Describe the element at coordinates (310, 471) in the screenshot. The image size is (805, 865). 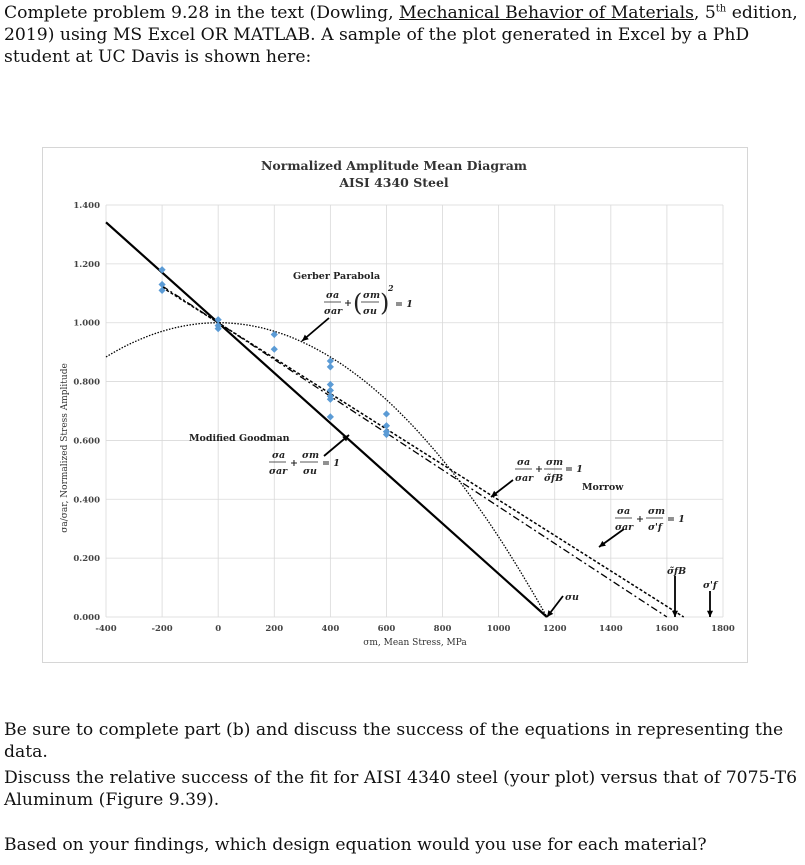
I see `goodman-eq-su: σu` at that location.